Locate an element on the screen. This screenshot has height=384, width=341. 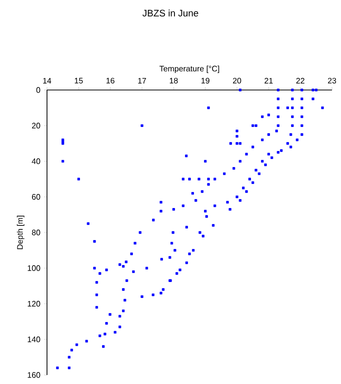
chart-title: JBZS in June is located at coordinates (170, 13).